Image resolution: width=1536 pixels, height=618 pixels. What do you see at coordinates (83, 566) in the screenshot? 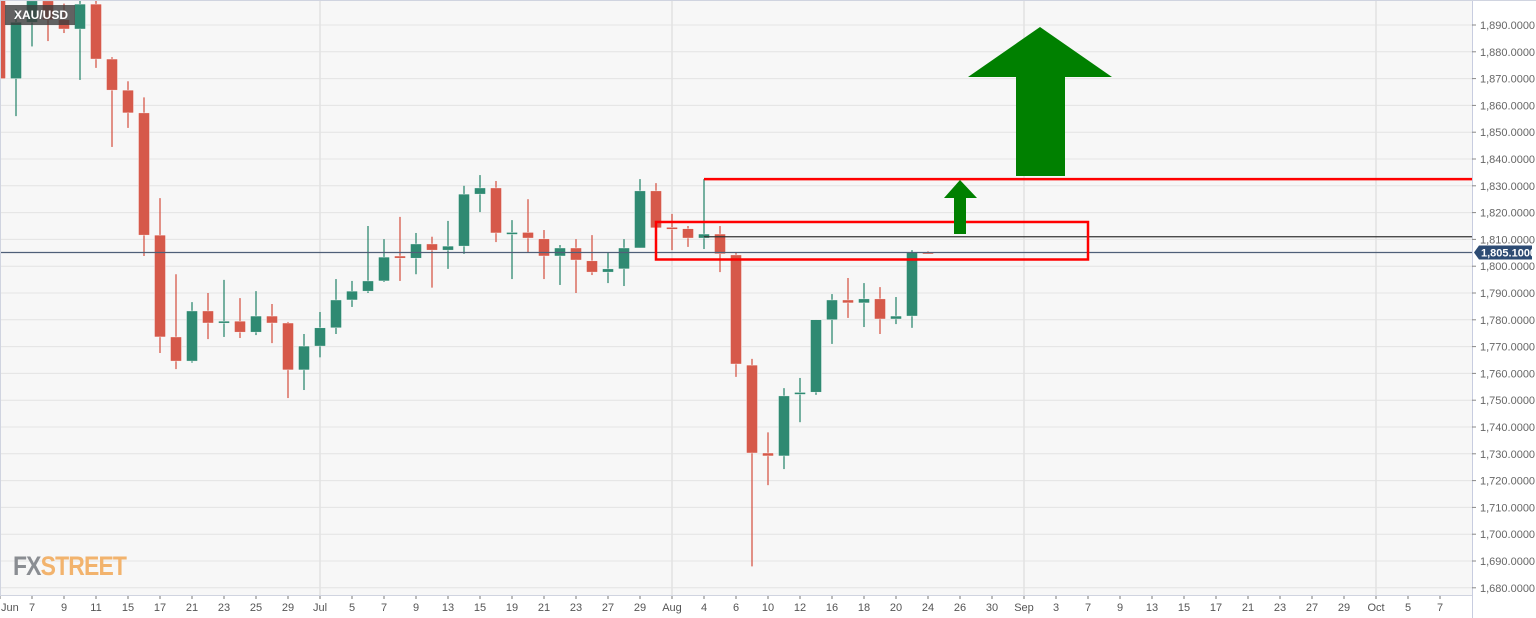
I see `logo-street: STREET` at bounding box center [83, 566].